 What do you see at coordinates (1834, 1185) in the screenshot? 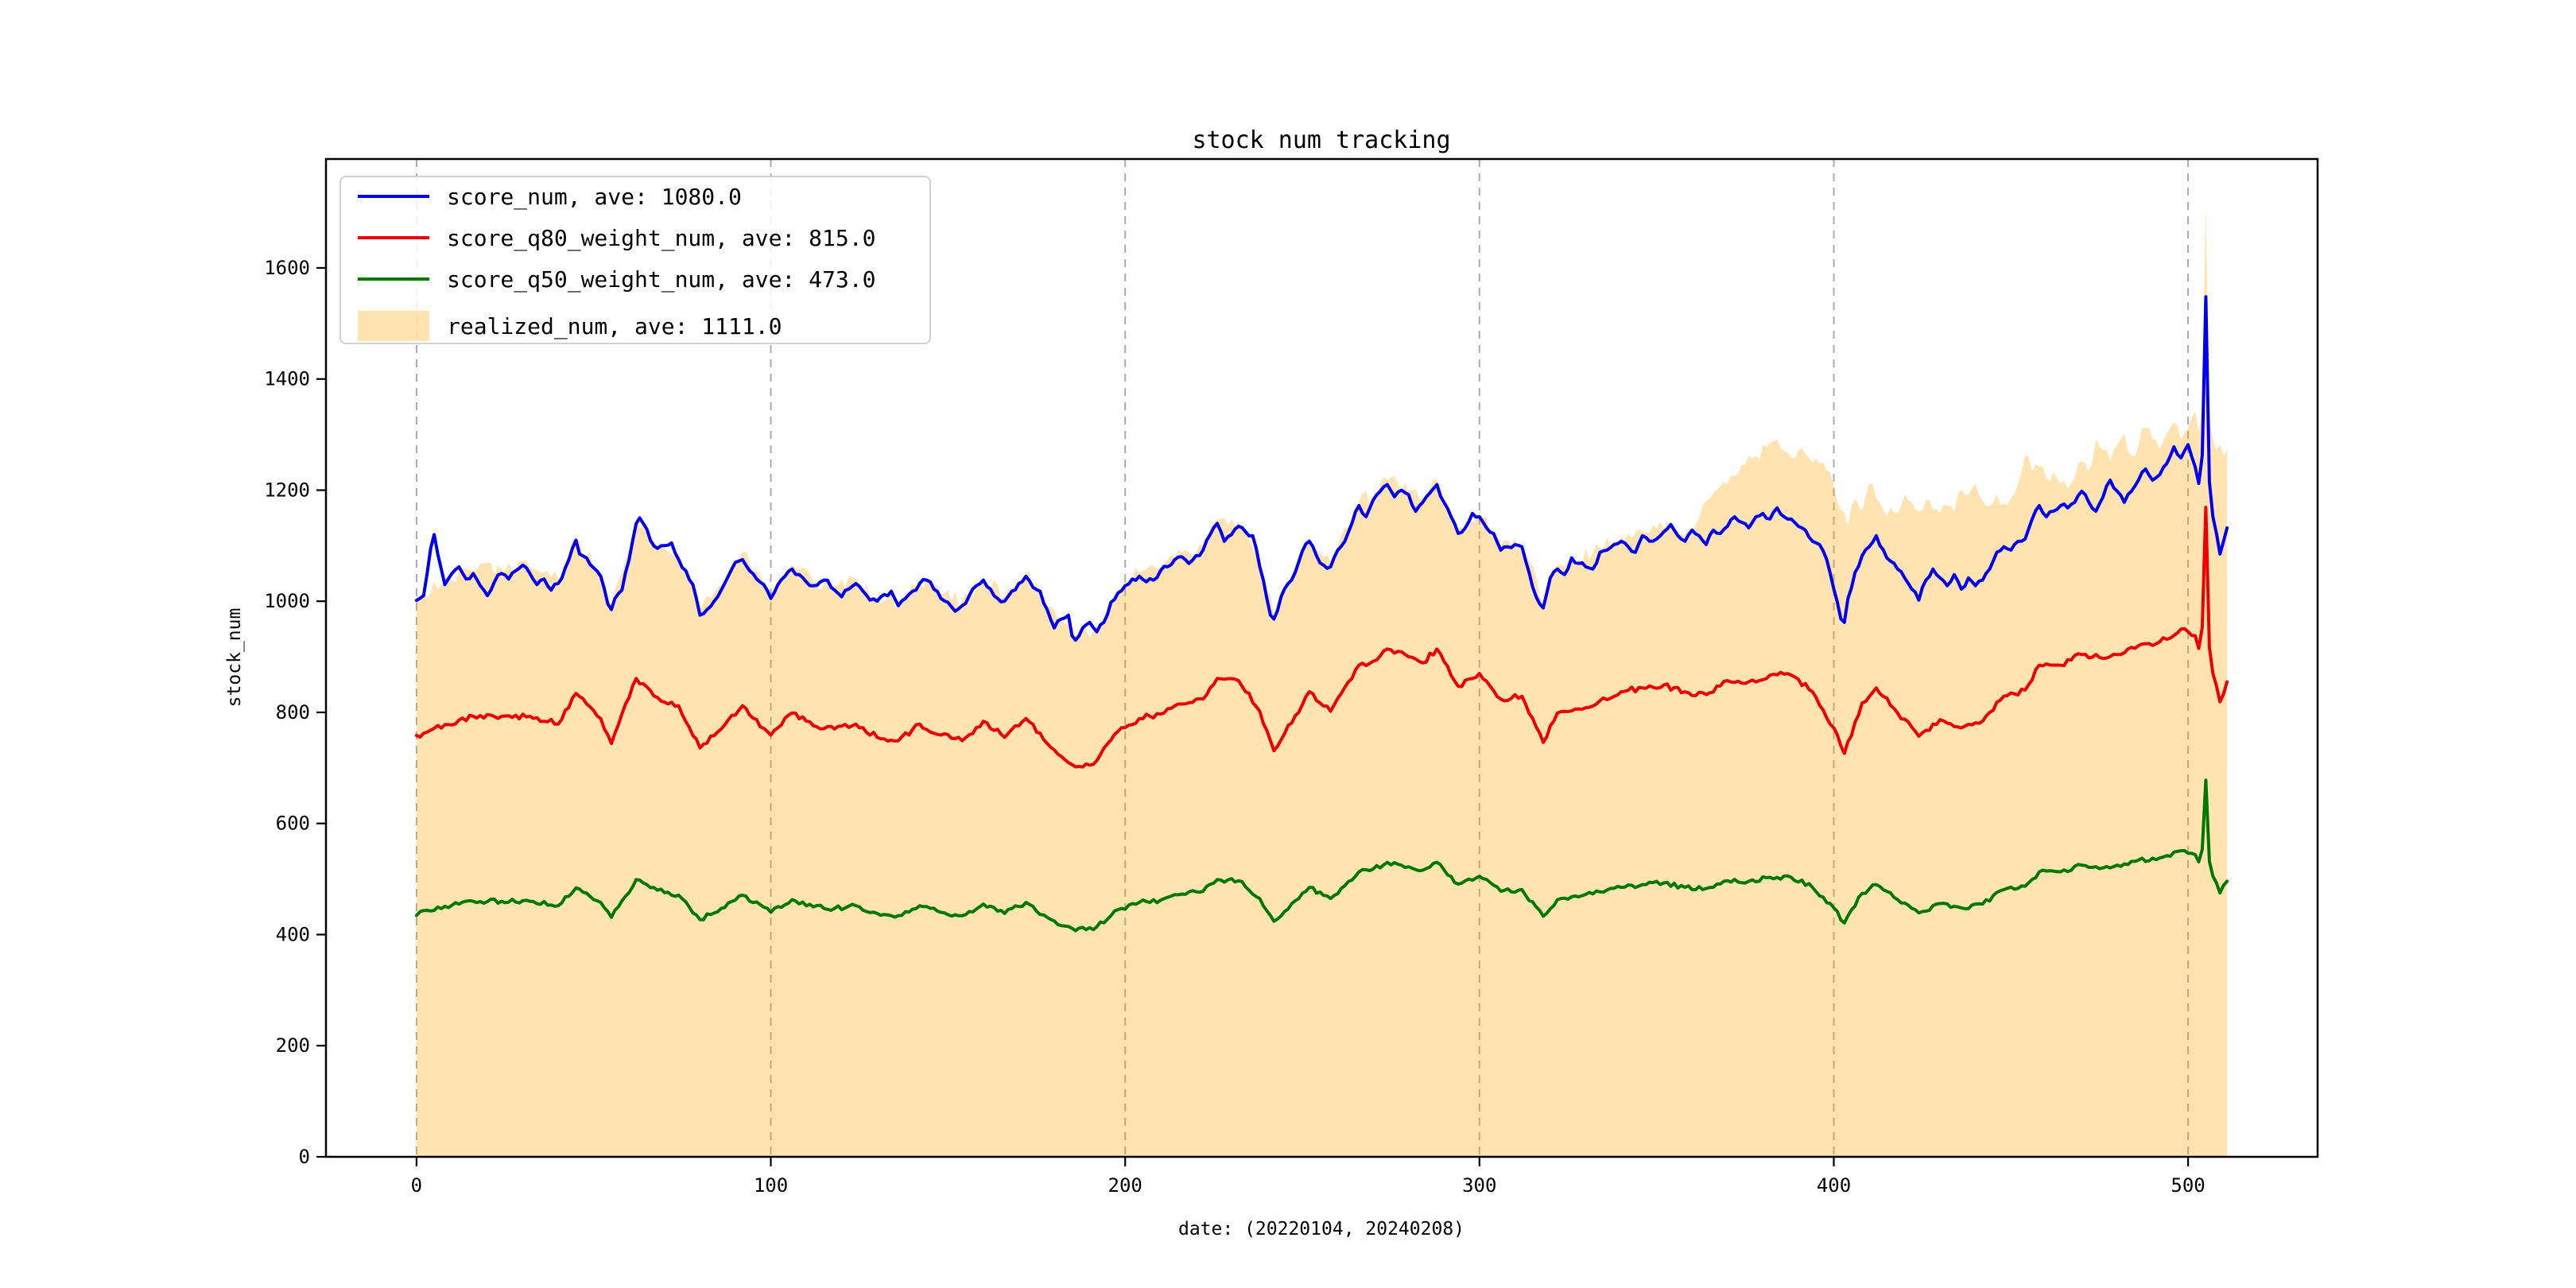
I see `x-tick-label-400: 400` at bounding box center [1834, 1185].